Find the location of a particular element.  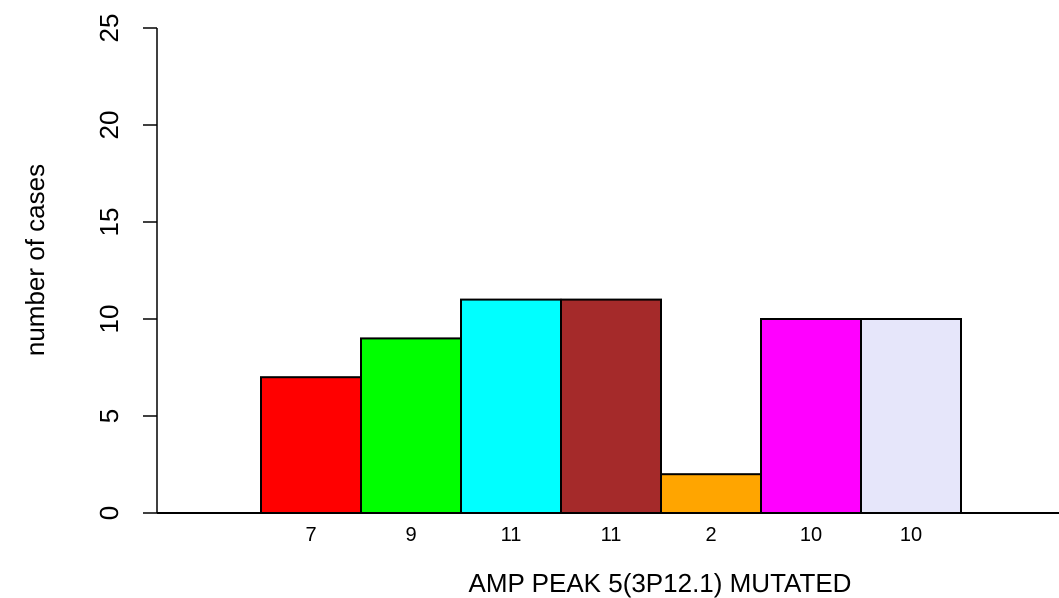

x-tick-label: 2 is located at coordinates (710, 535).